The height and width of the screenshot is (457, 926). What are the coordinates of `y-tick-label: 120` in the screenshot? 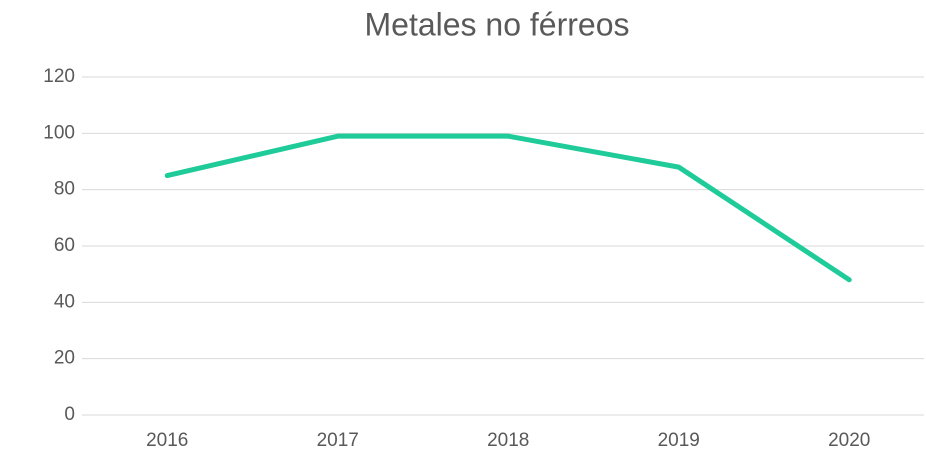 It's located at (59, 76).